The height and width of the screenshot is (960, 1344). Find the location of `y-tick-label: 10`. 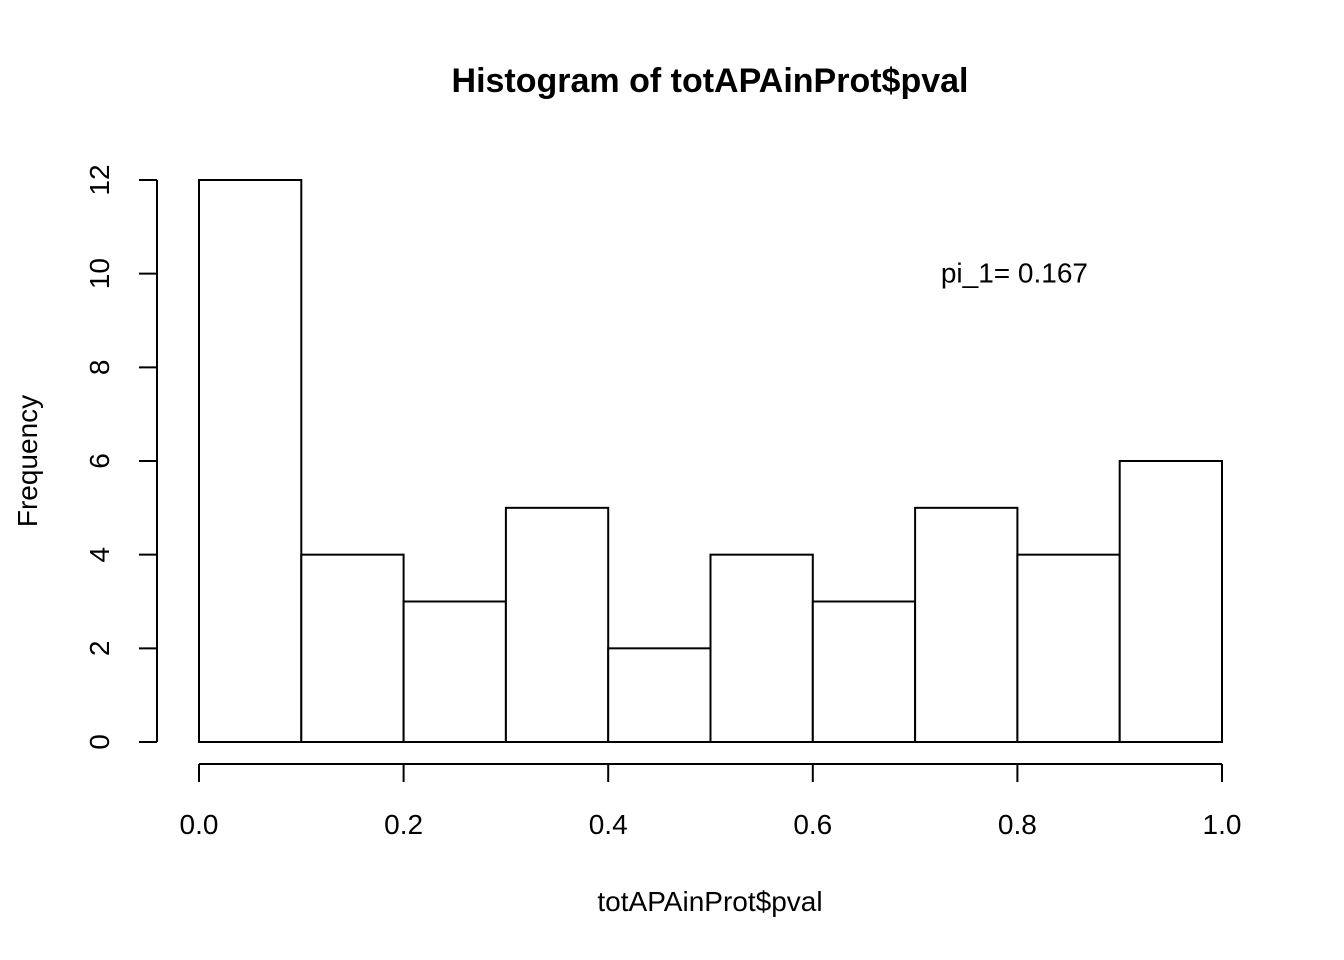

y-tick-label: 10 is located at coordinates (99, 273).